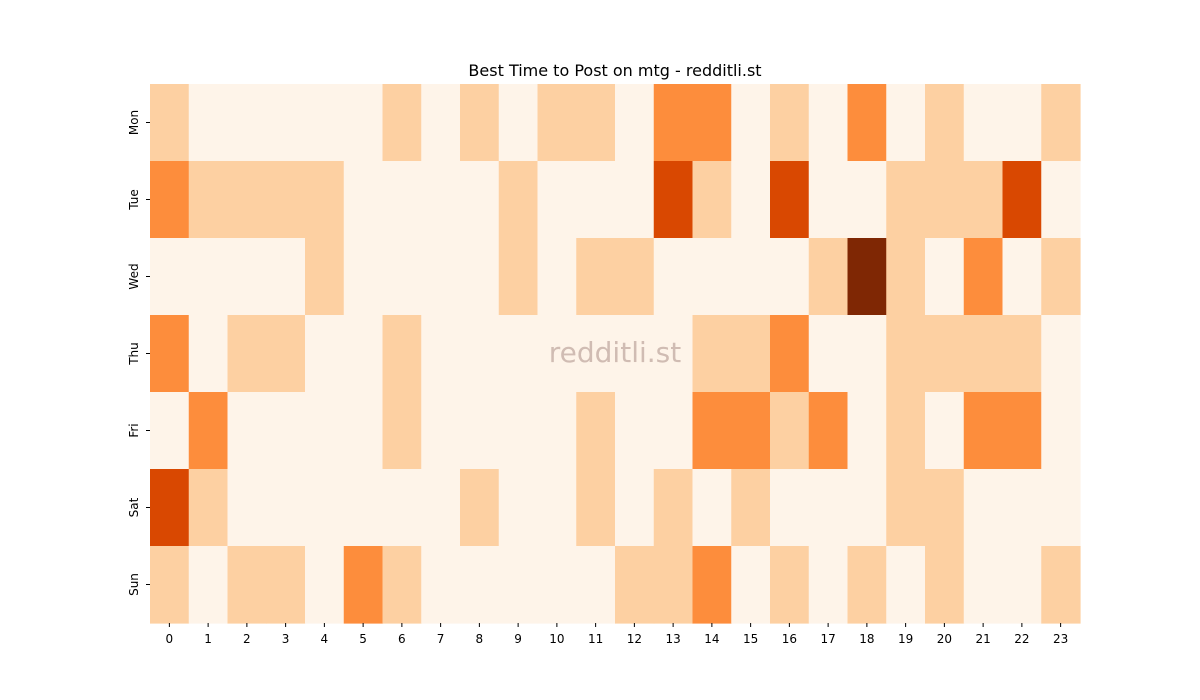 The image size is (1200, 700). Describe the element at coordinates (634, 639) in the screenshot. I see `x-tick-label: 12` at that location.